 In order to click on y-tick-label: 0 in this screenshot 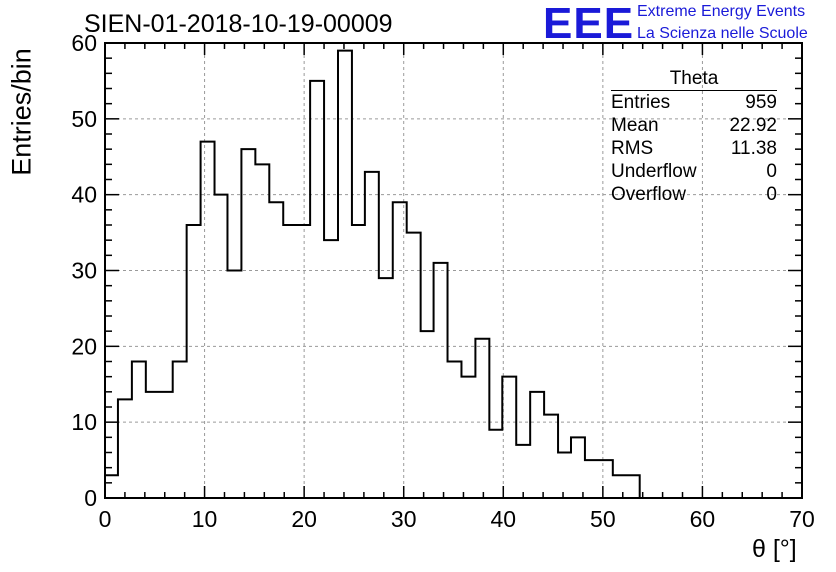, I will do `click(90, 498)`.